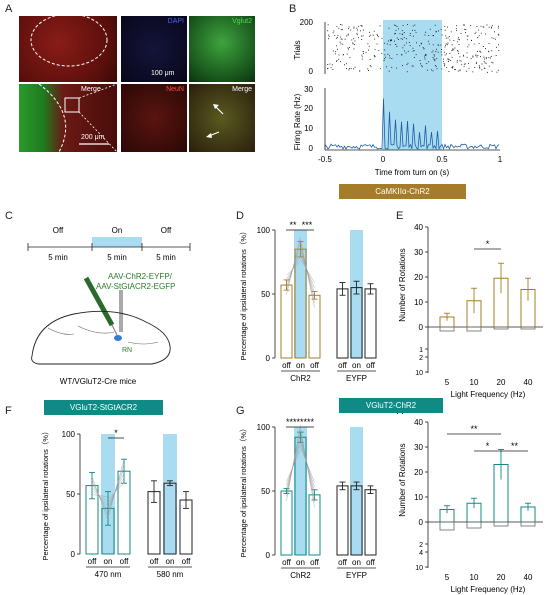 The width and height of the screenshot is (550, 595). Describe the element at coordinates (311, 71) in the screenshot. I see `tick-trials-0: 0` at that location.